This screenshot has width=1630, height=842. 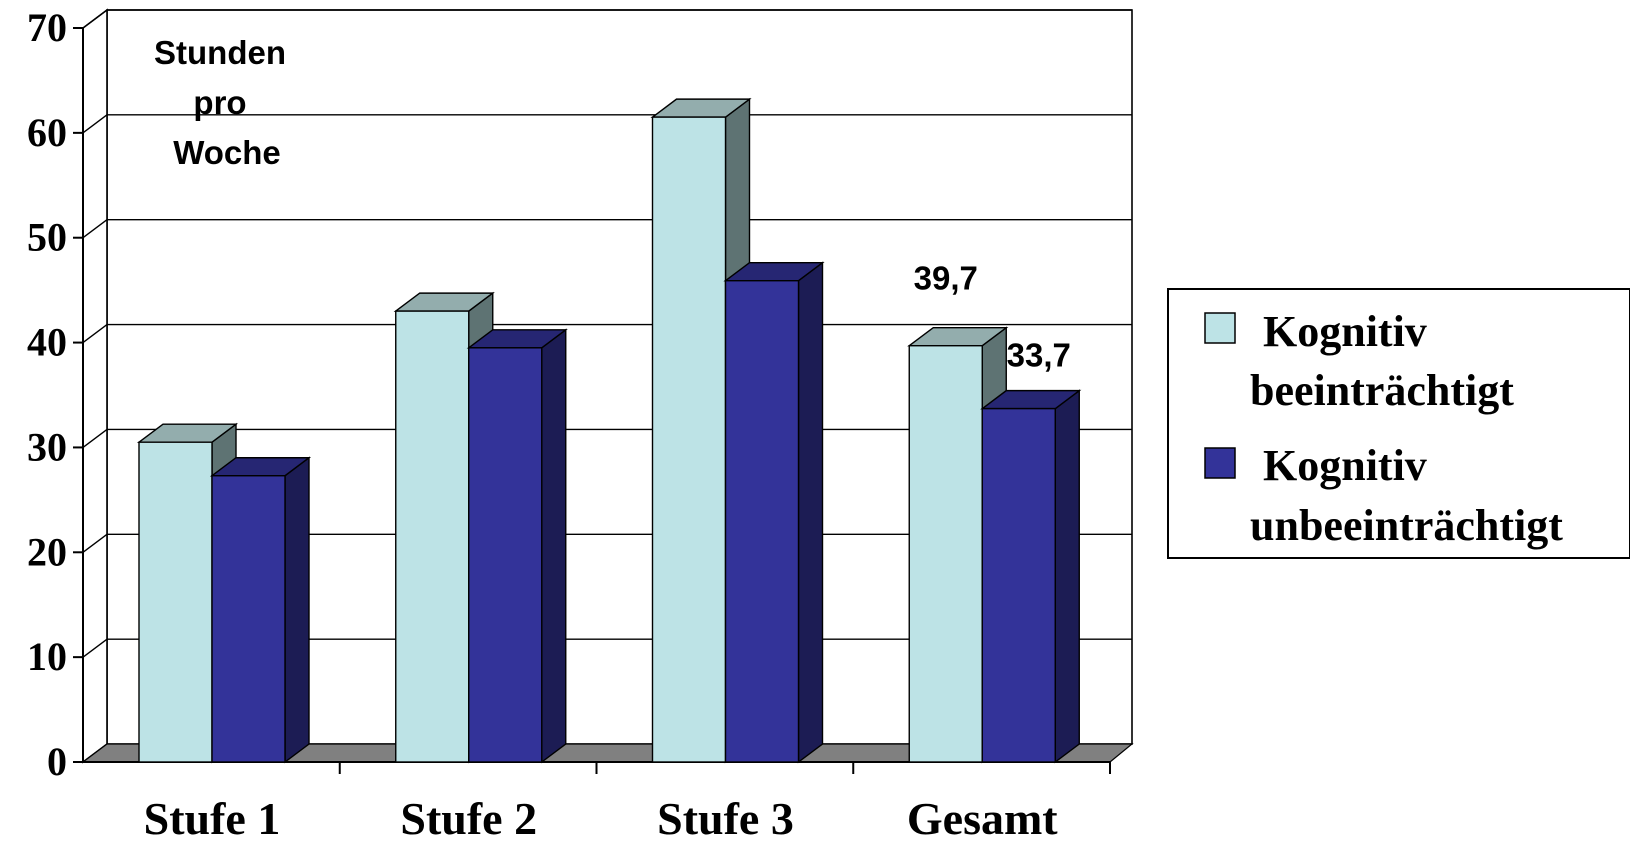 What do you see at coordinates (47, 132) in the screenshot?
I see `y-tick-label: 60` at bounding box center [47, 132].